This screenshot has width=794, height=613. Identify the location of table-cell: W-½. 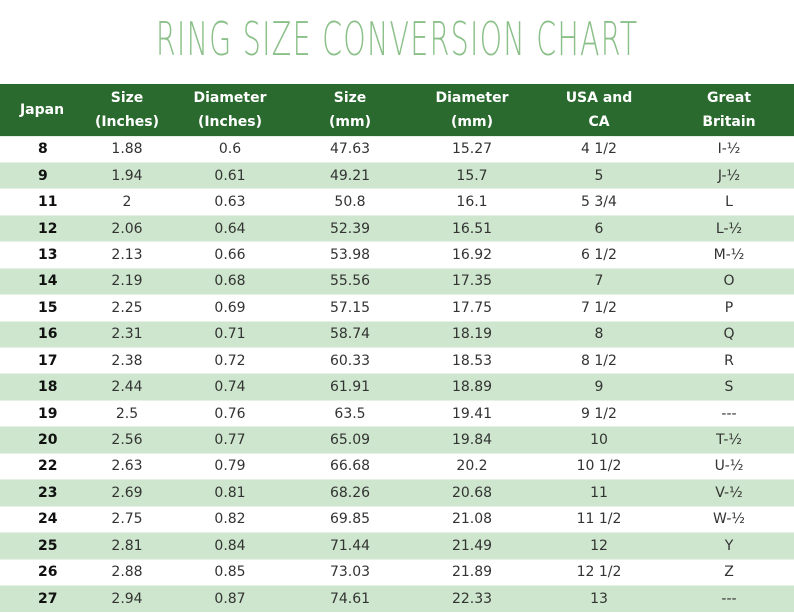
(729, 519).